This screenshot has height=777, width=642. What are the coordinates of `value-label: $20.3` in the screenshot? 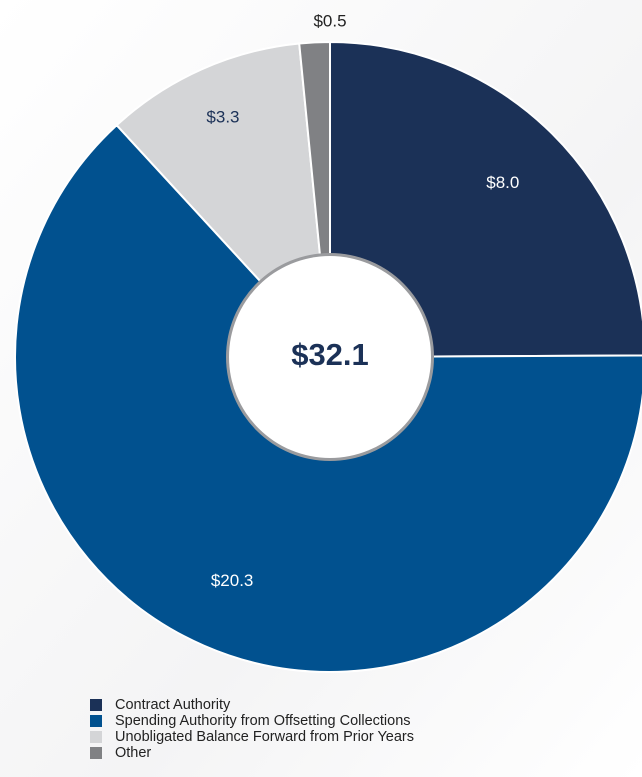 It's located at (232, 580).